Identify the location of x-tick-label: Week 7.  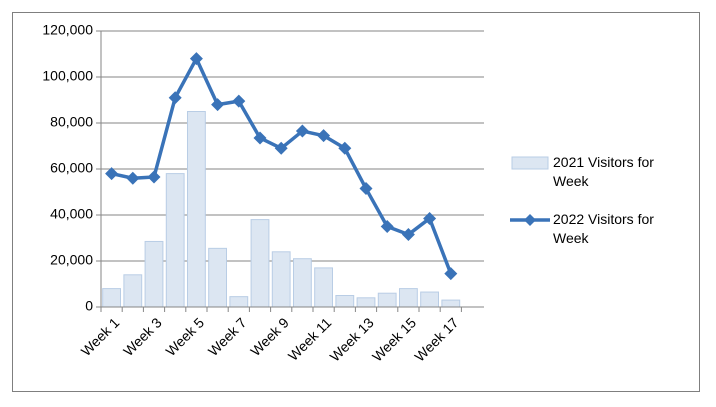
(227, 336).